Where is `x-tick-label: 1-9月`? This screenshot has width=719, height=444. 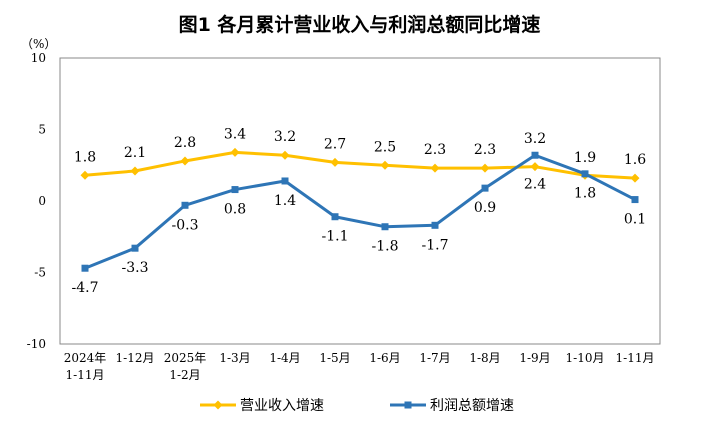
x-tick-label: 1-9月 is located at coordinates (534, 358).